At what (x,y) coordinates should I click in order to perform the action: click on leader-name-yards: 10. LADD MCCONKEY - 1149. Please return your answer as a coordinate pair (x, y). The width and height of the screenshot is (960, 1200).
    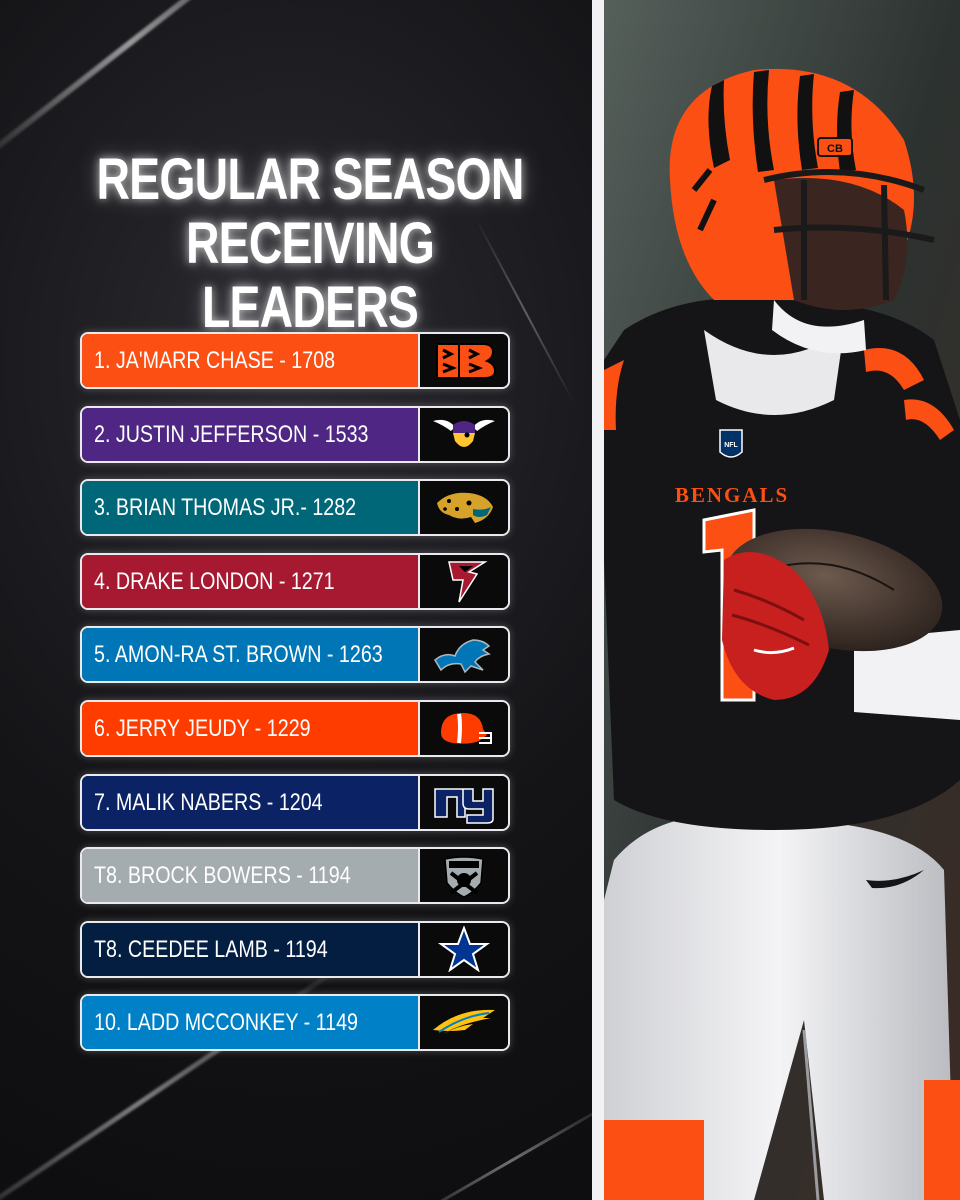
    Looking at the image, I should click on (226, 1023).